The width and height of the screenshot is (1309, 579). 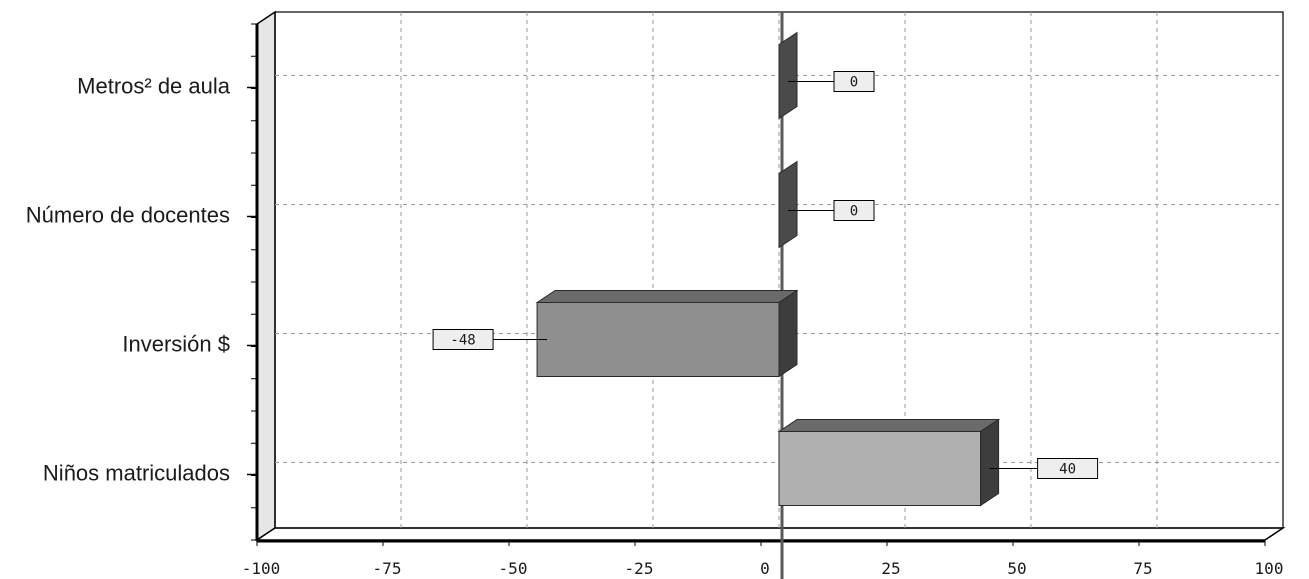 I want to click on data-label: 40, so click(x=1067, y=470).